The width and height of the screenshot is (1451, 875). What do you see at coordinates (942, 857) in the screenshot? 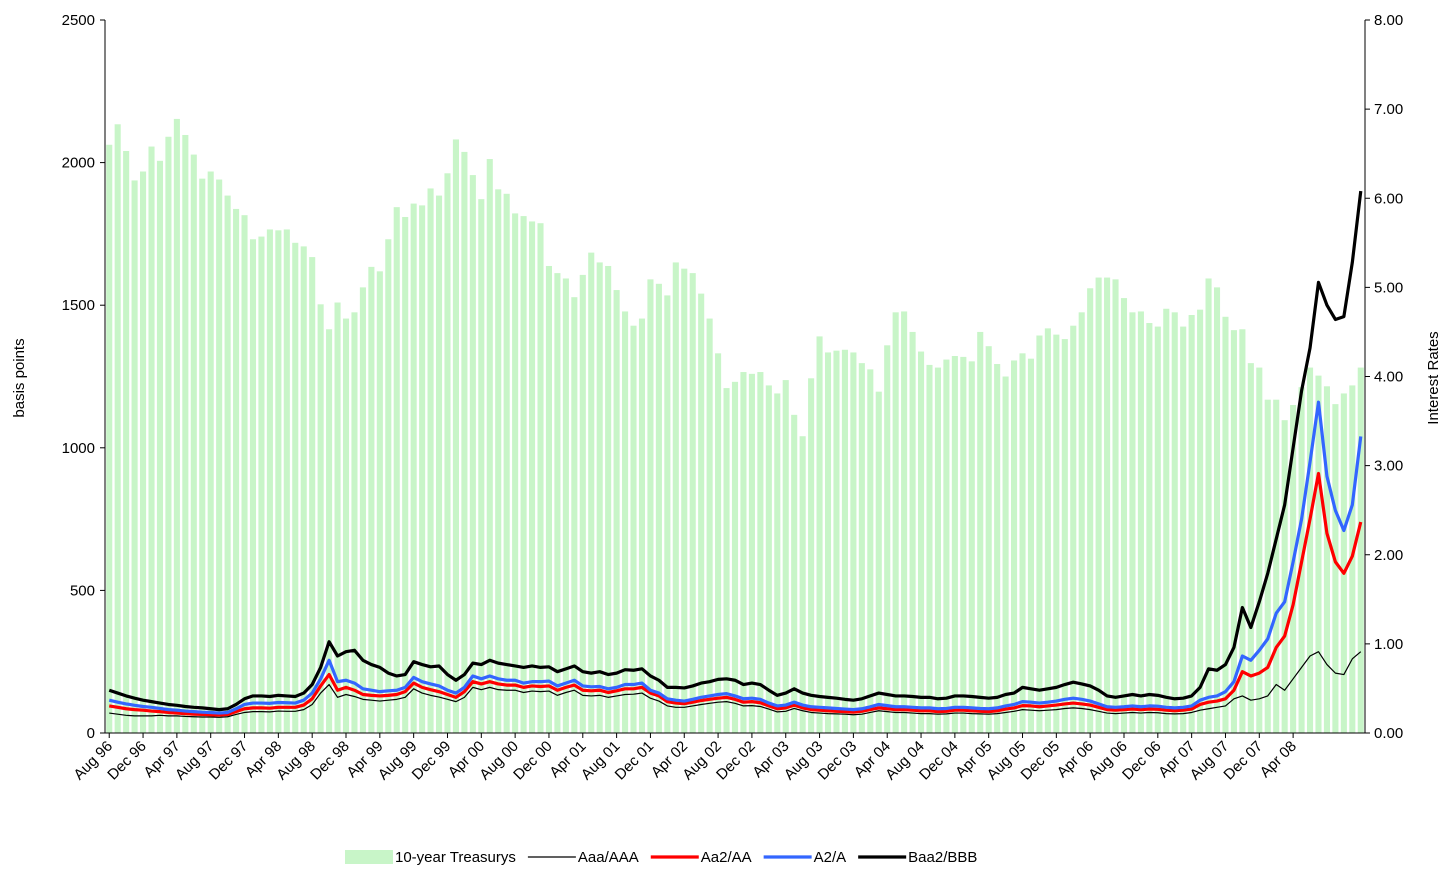
I see `legend-label: Baa2/BBB` at bounding box center [942, 857].